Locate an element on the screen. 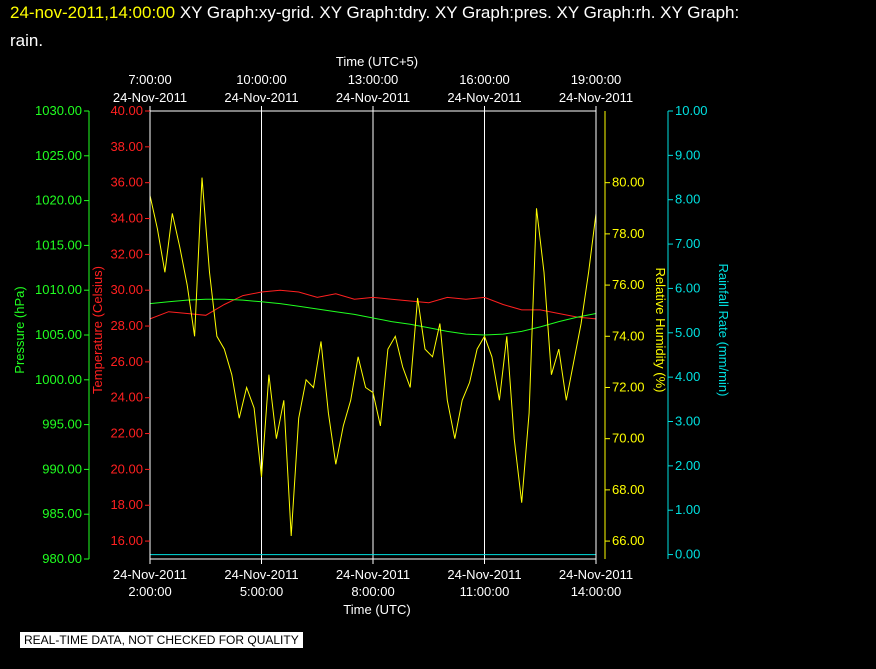 The image size is (876, 669). tick-label-rain: 1.00 is located at coordinates (687, 509).